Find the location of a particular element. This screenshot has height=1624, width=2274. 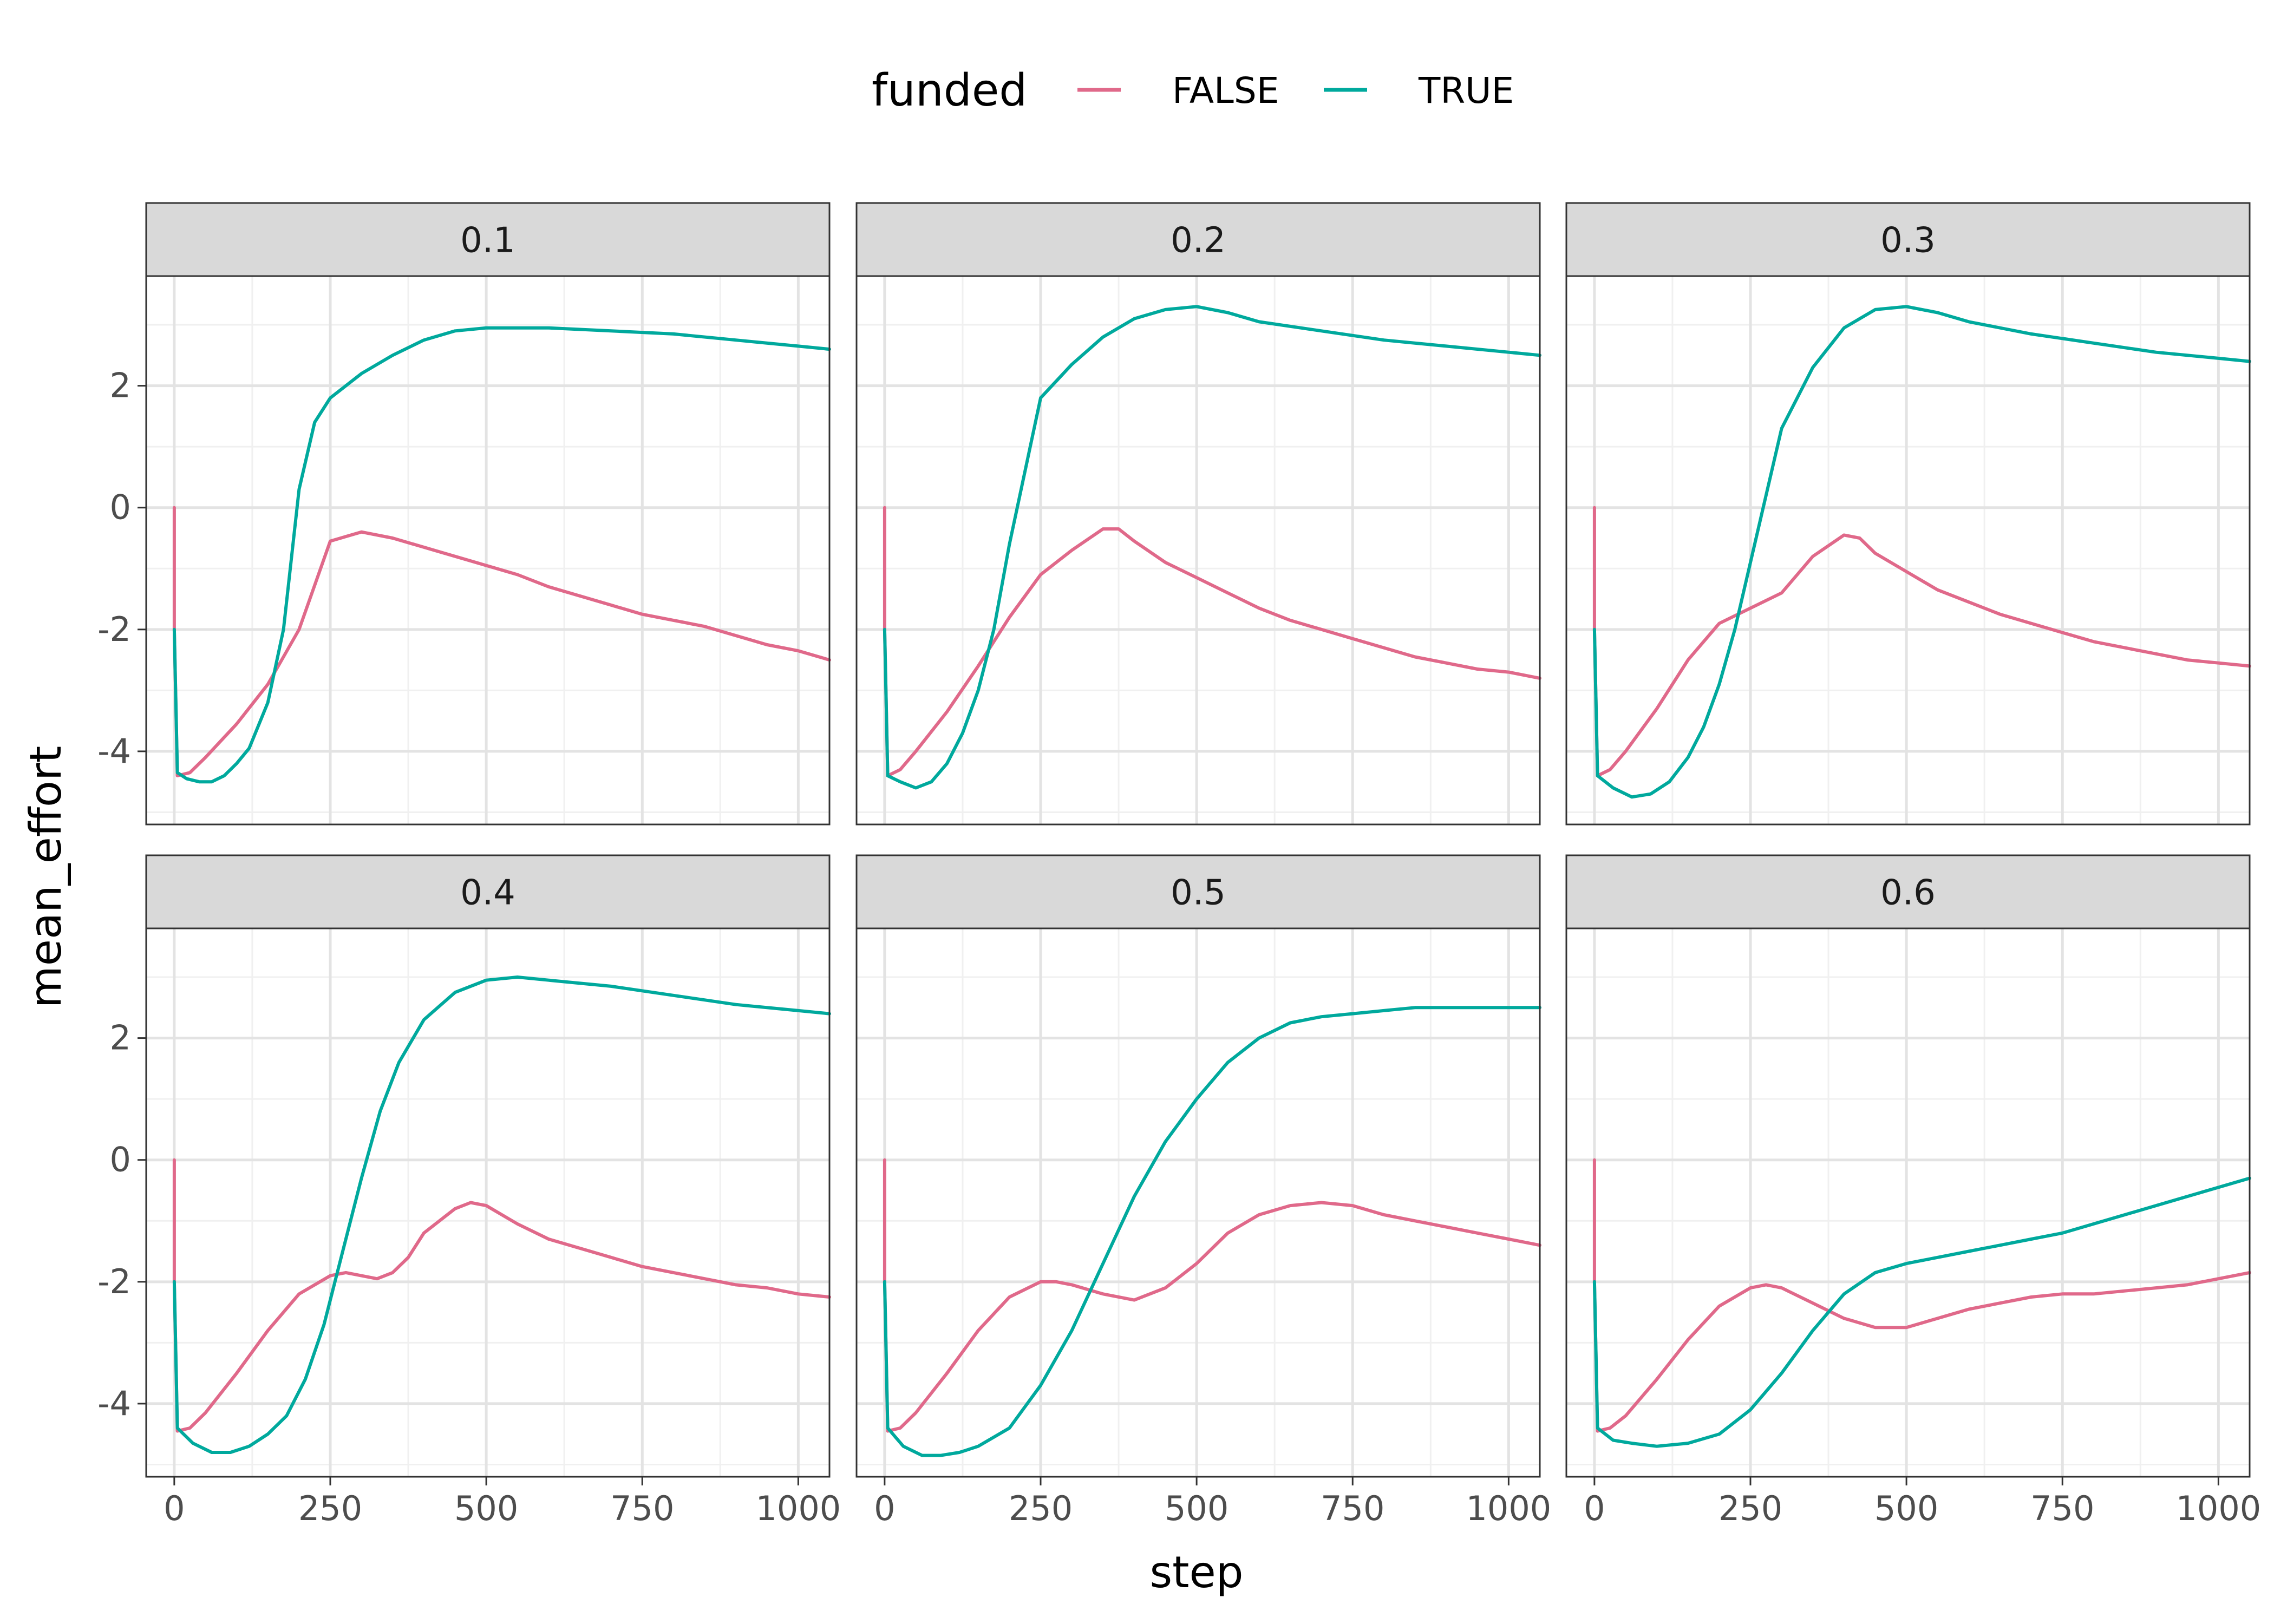

facet-panel-0.6: 0.6 0 250 500 750 1000 is located at coordinates (1913, 1191).